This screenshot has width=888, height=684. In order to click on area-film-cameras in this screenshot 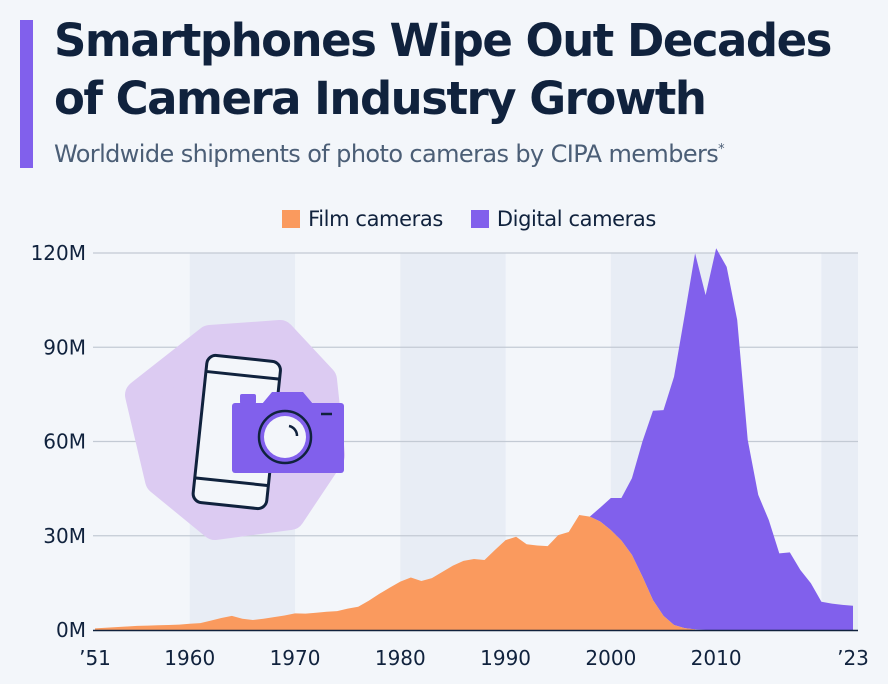, I will do `click(395, 572)`.